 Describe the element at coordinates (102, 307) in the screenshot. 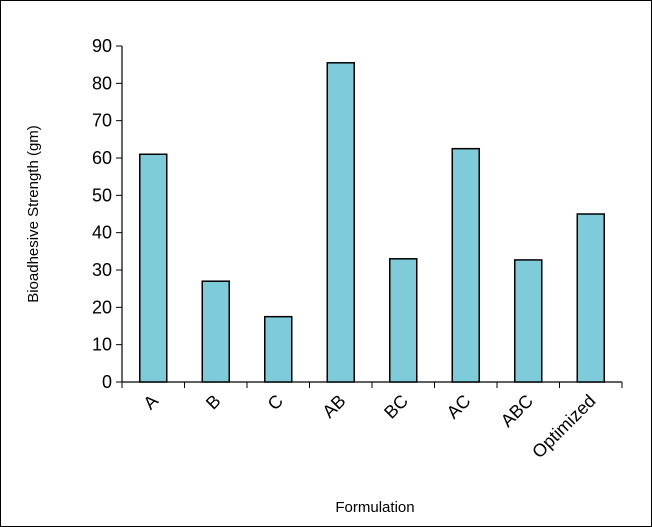

I see `y-tick-label: 20` at that location.